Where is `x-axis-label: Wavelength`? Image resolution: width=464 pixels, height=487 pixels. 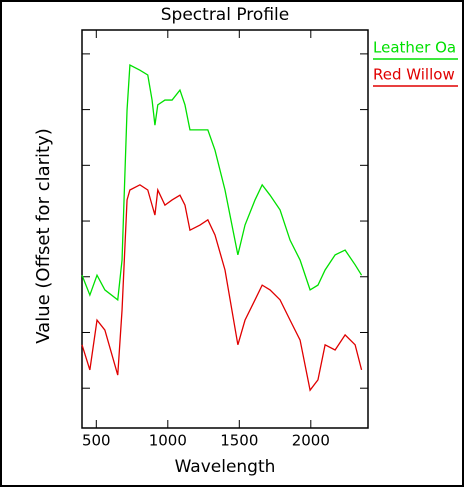 x-axis-label: Wavelength is located at coordinates (225, 467).